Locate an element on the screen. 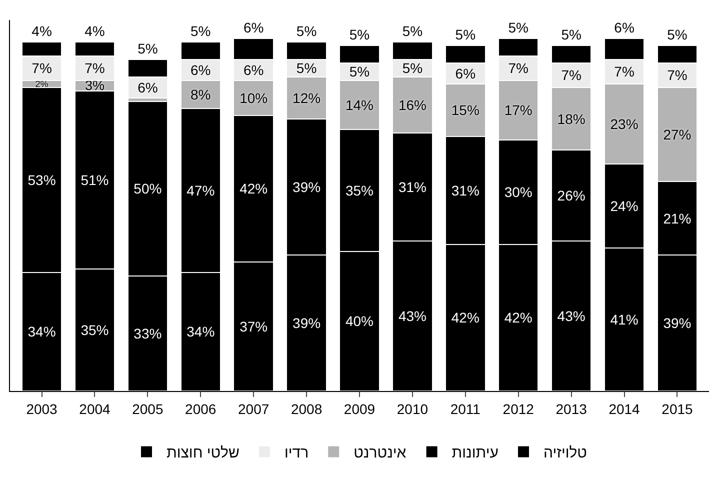  data-label: 14% is located at coordinates (359, 104).